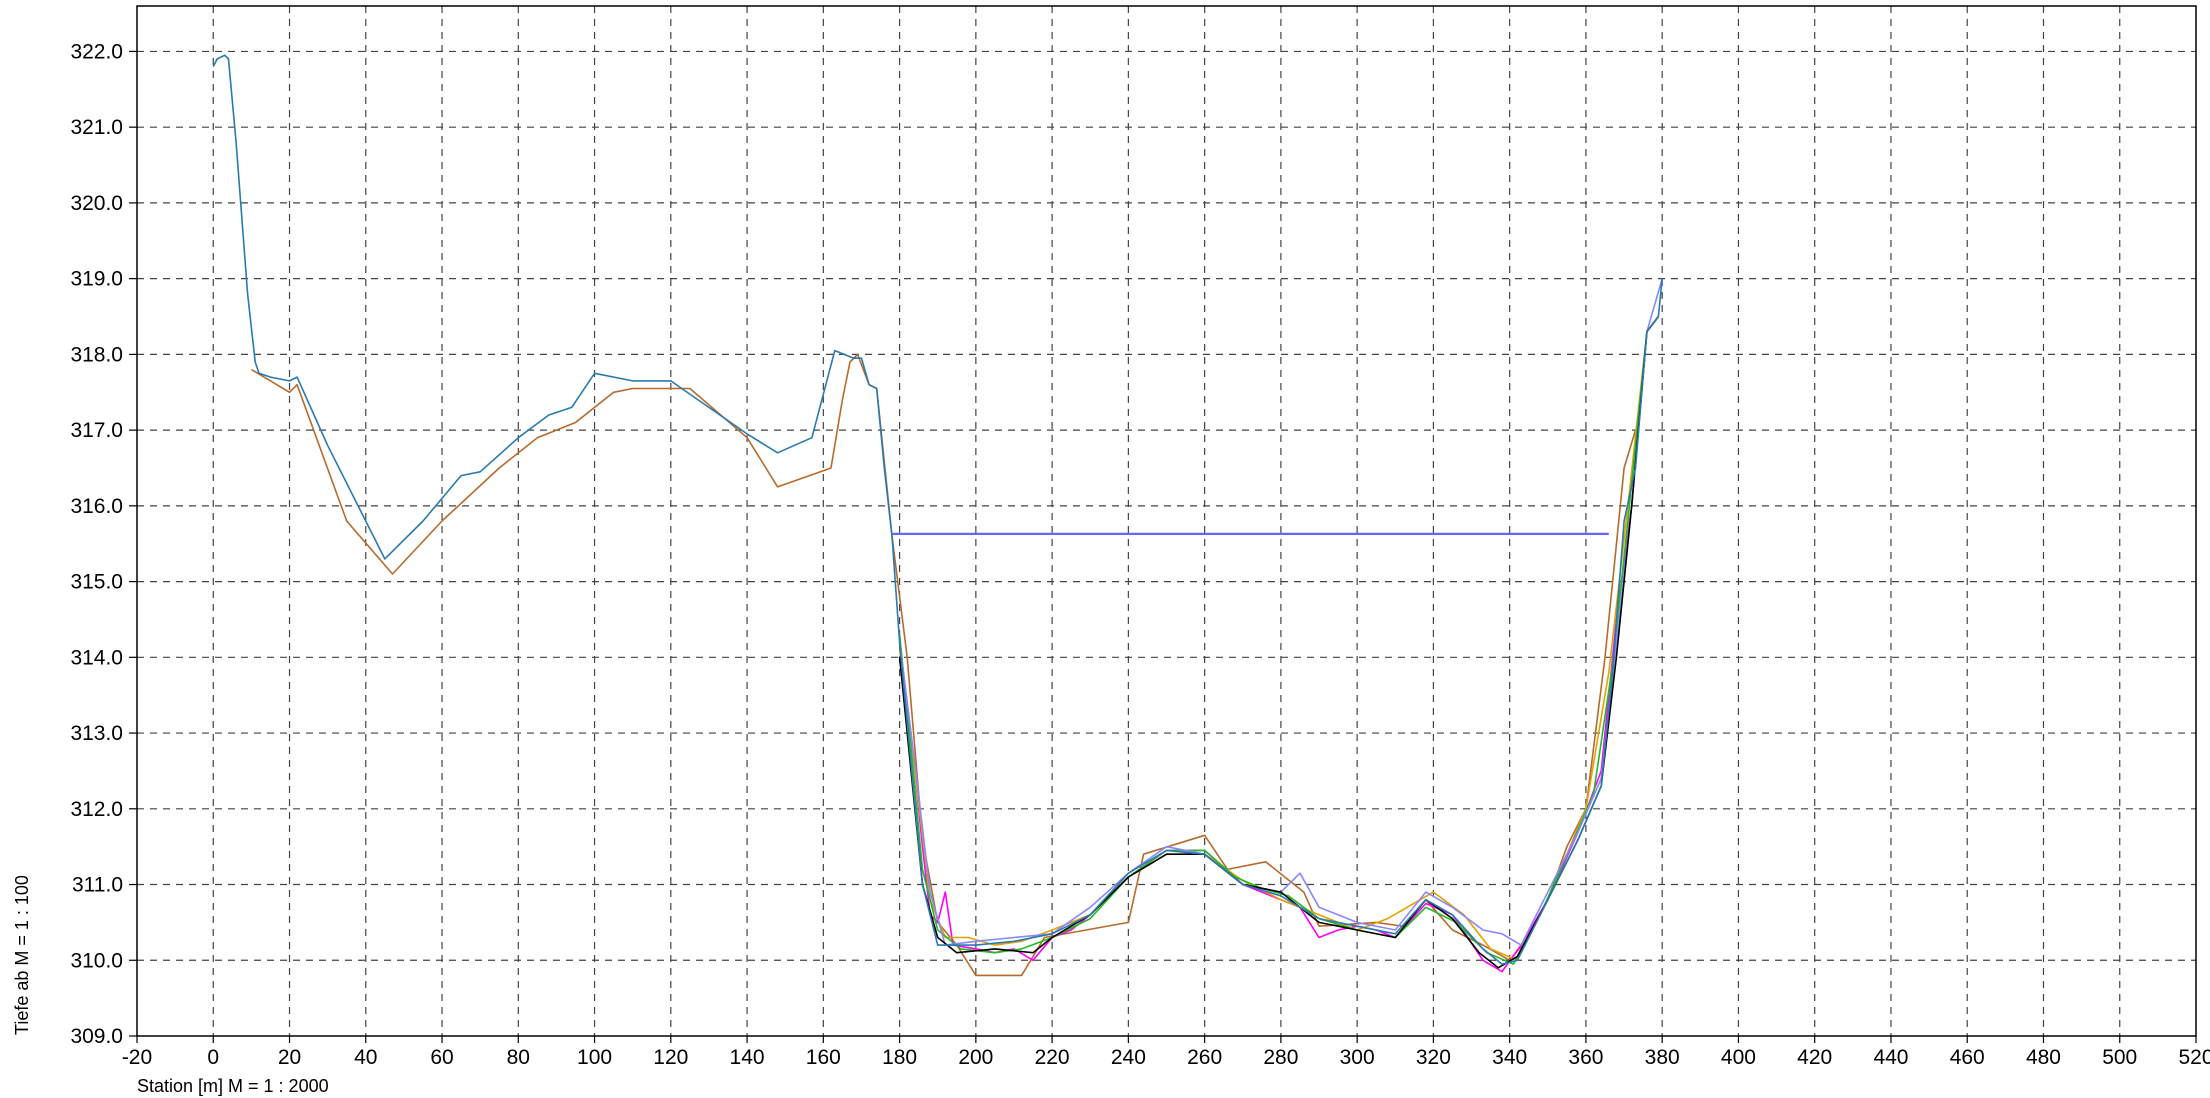 This screenshot has width=2210, height=1098. Describe the element at coordinates (670, 1057) in the screenshot. I see `x-tick-label: 120` at that location.